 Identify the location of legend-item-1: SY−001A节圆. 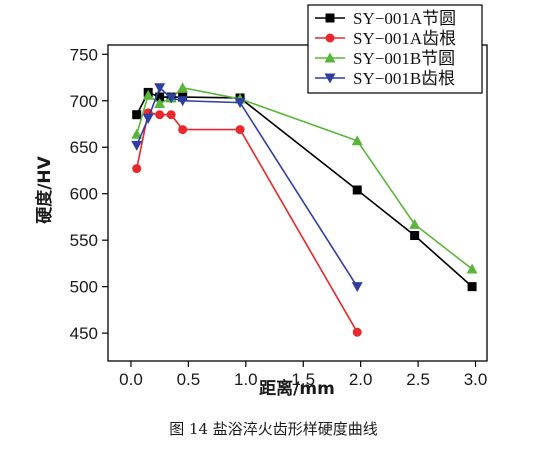
(385, 18).